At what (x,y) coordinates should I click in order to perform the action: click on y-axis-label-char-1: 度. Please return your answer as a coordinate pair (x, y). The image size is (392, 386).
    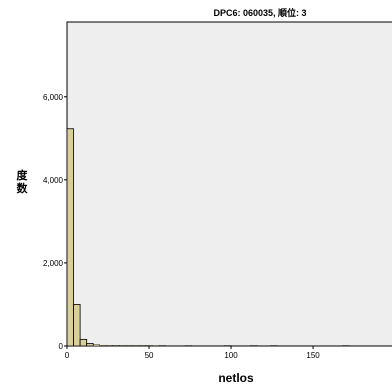
    Looking at the image, I should click on (23, 175).